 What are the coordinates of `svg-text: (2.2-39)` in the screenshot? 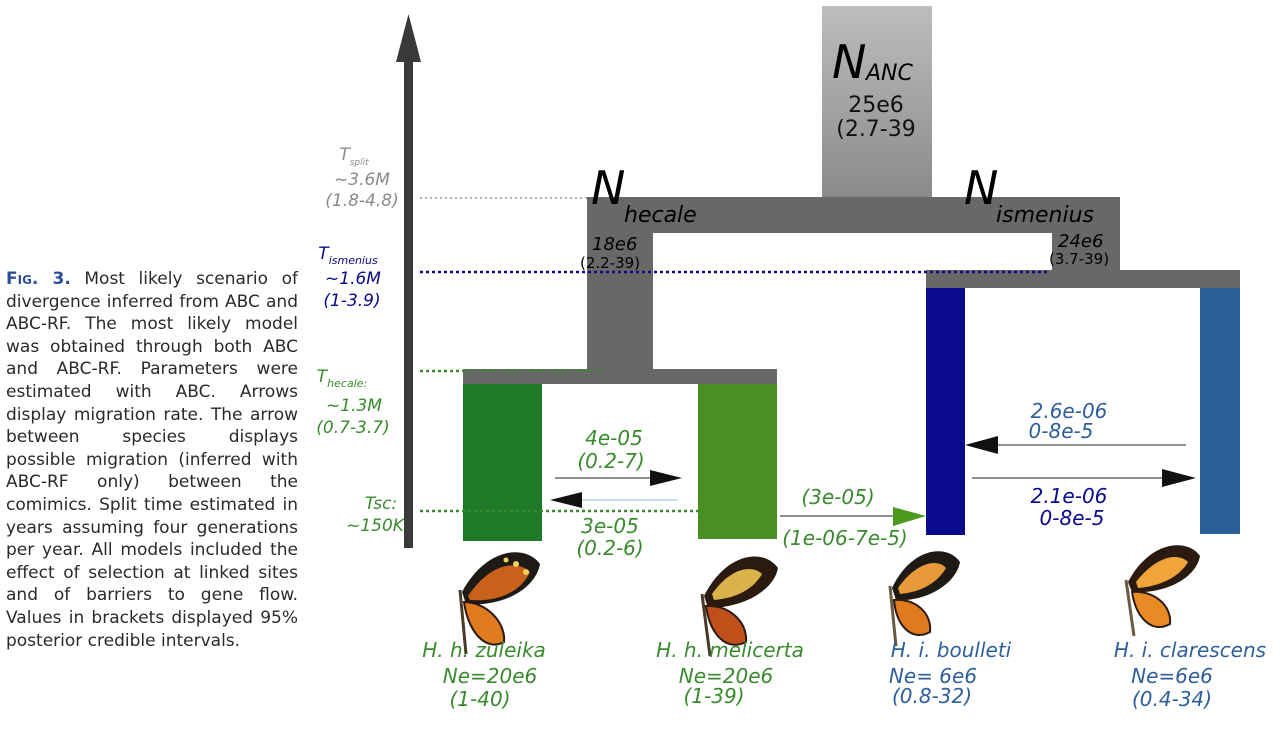 It's located at (610, 263).